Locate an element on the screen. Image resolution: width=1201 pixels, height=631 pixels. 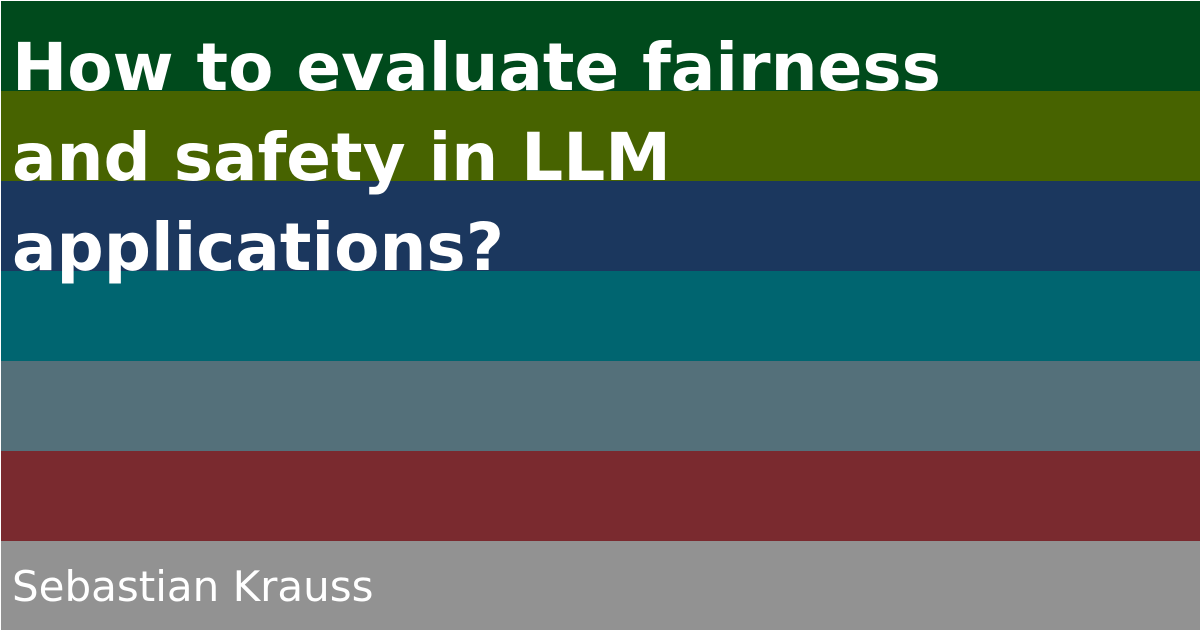
author-name: Sebastian Krauss is located at coordinates (193, 586).